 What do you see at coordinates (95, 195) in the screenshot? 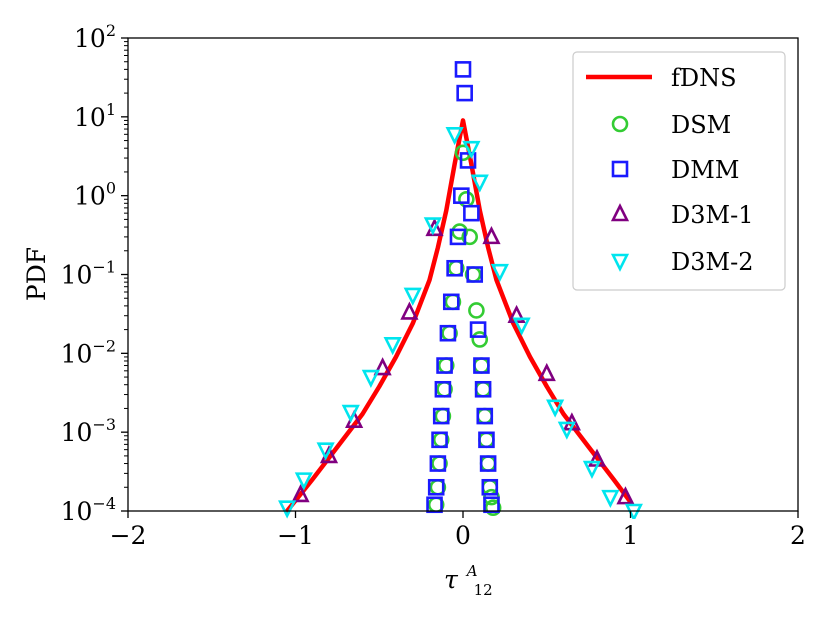
I see `y-tick-label: 10⁰` at bounding box center [95, 195].